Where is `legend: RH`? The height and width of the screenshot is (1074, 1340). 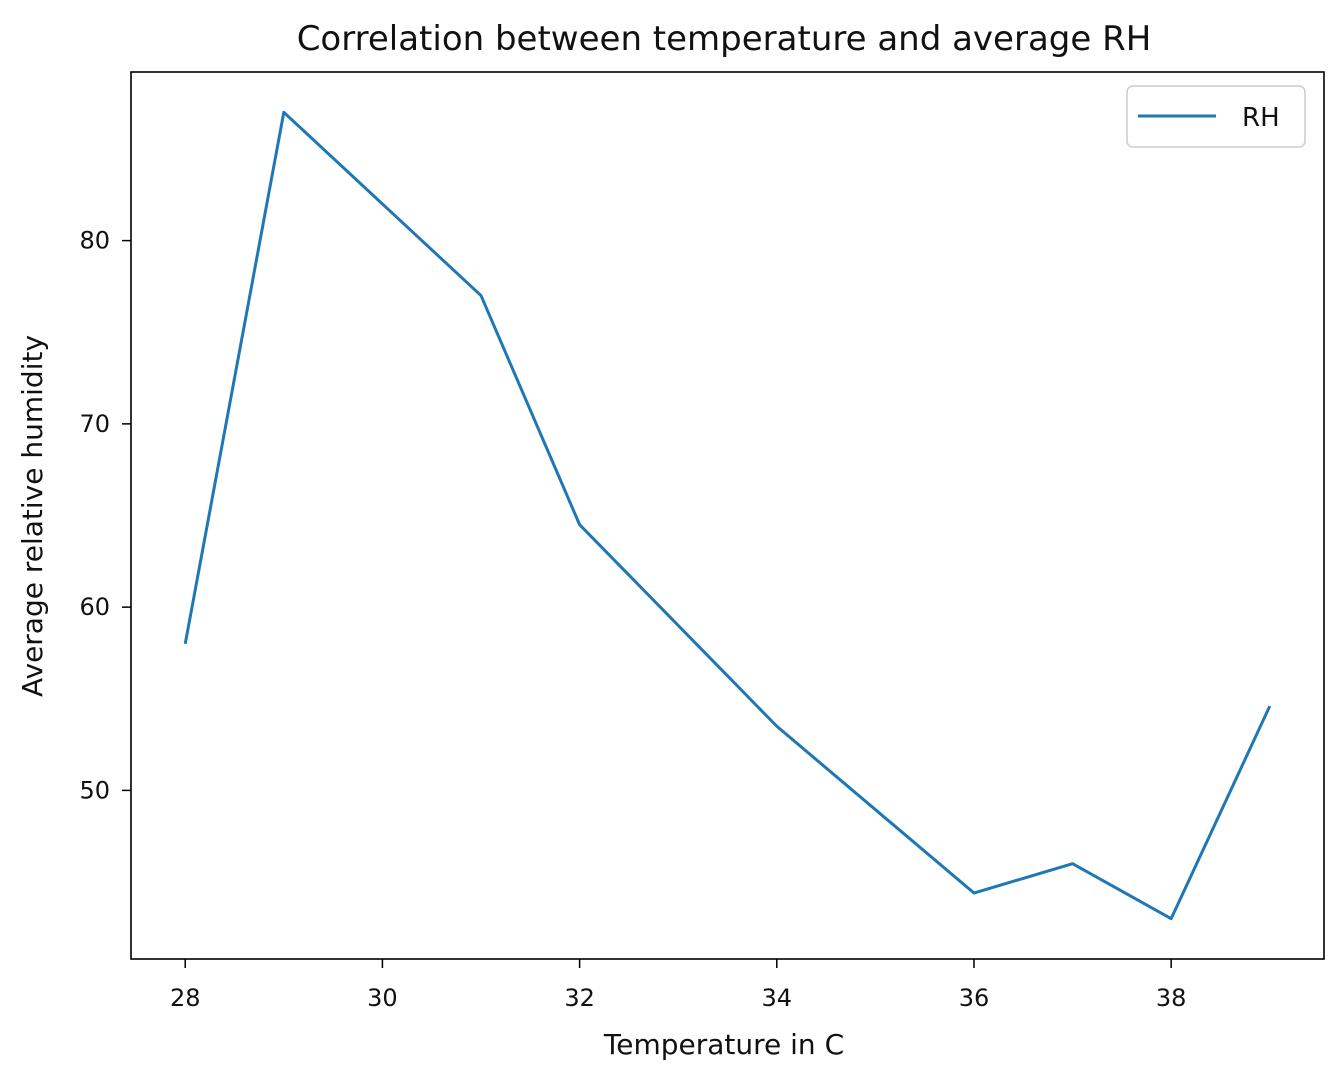
legend: RH is located at coordinates (1216, 116).